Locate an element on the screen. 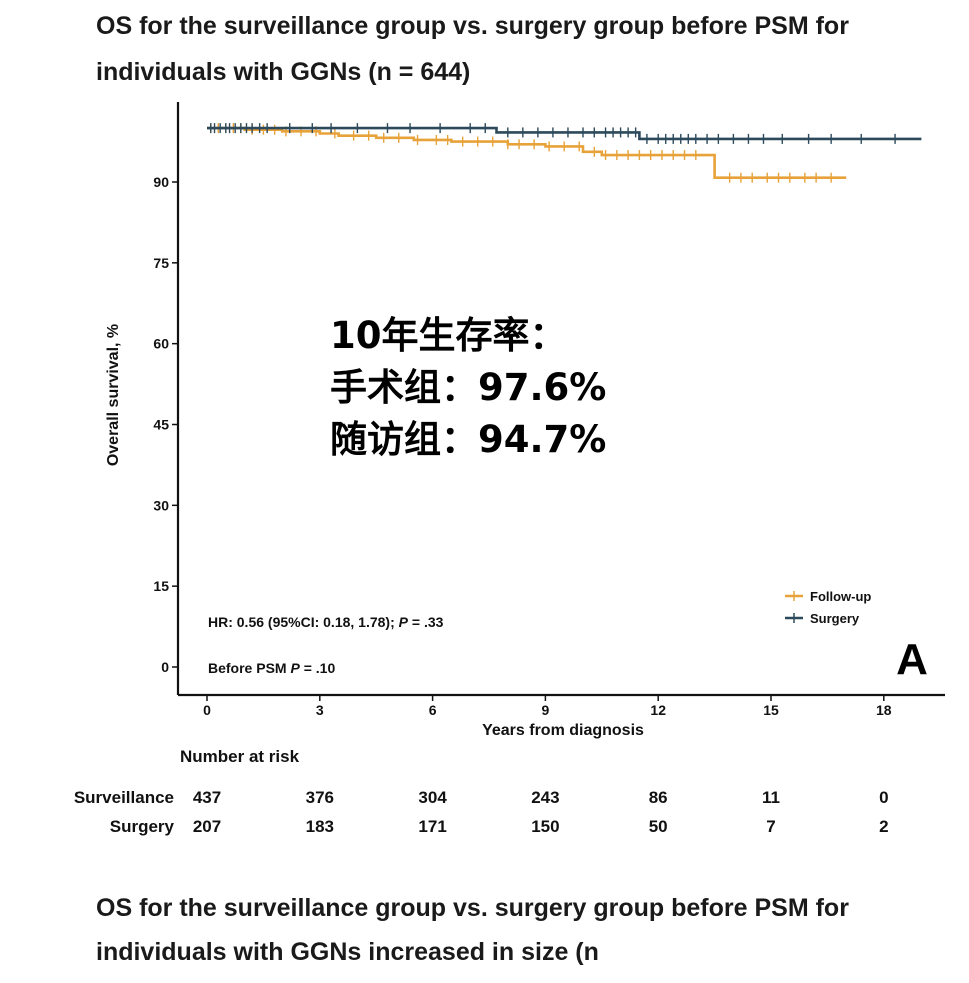 This screenshot has width=969, height=983. risk-value-surveillance-0: 437 is located at coordinates (207, 797).